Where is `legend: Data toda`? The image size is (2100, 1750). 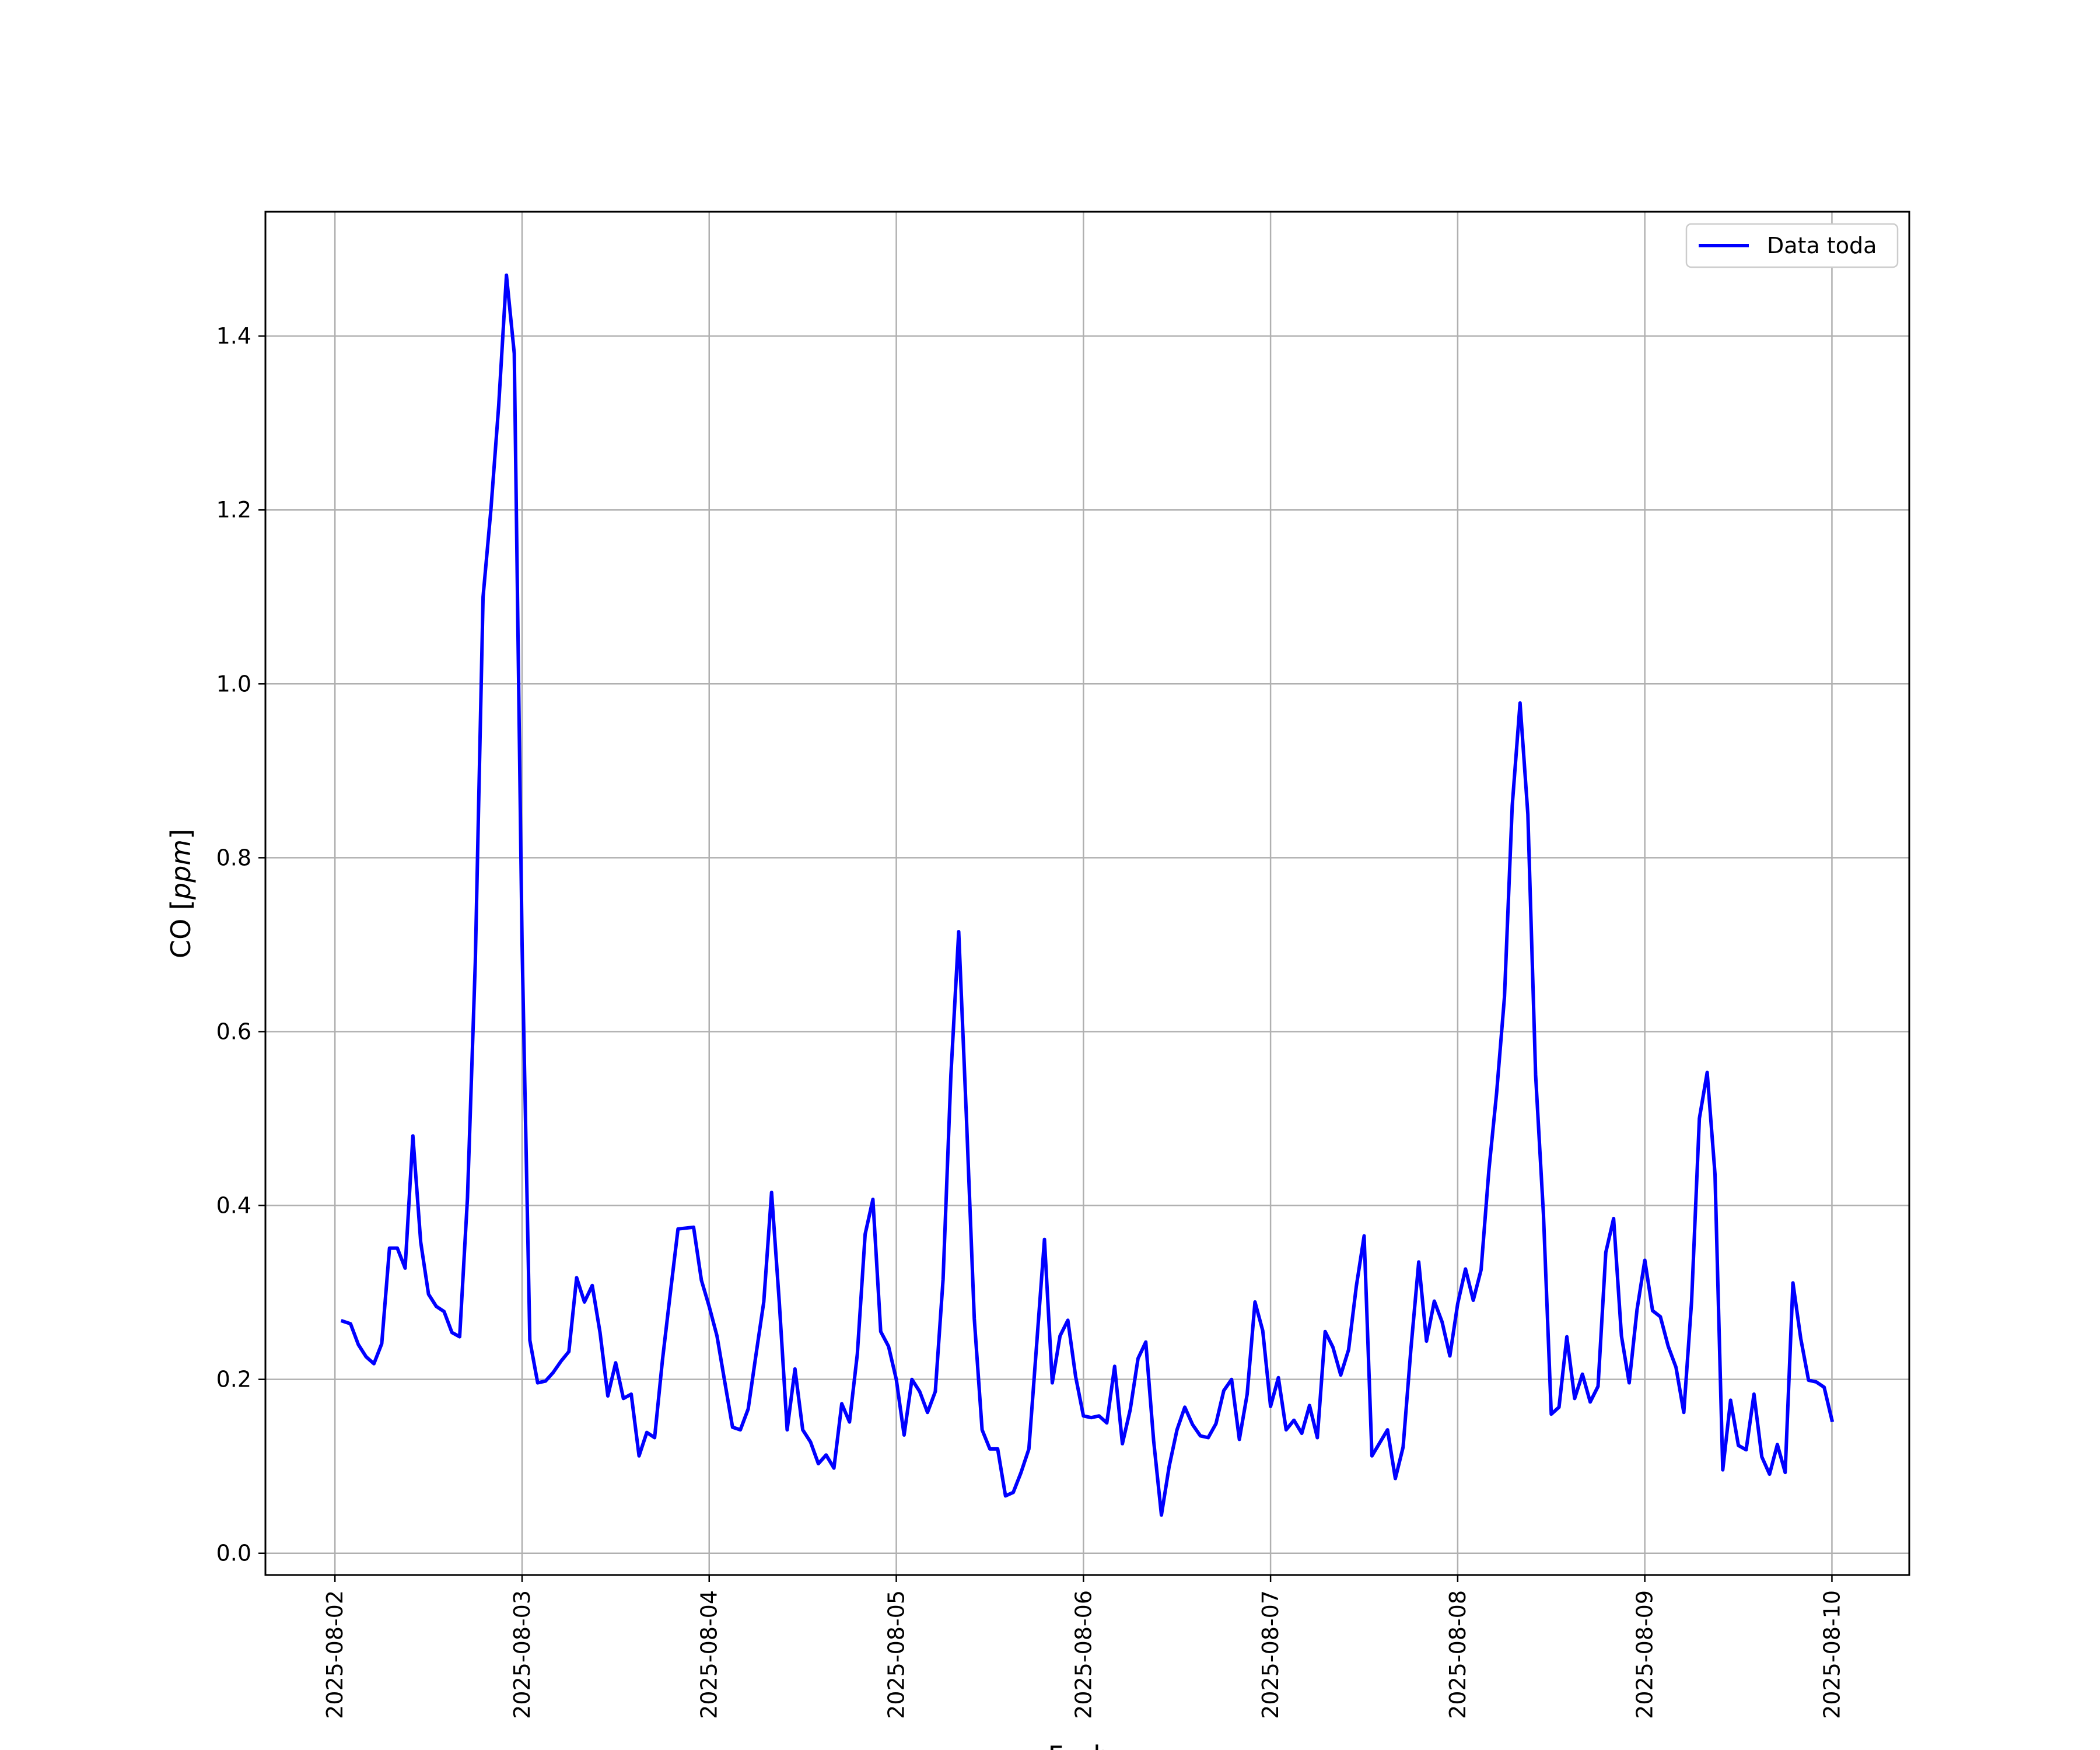 legend: Data toda is located at coordinates (1792, 245).